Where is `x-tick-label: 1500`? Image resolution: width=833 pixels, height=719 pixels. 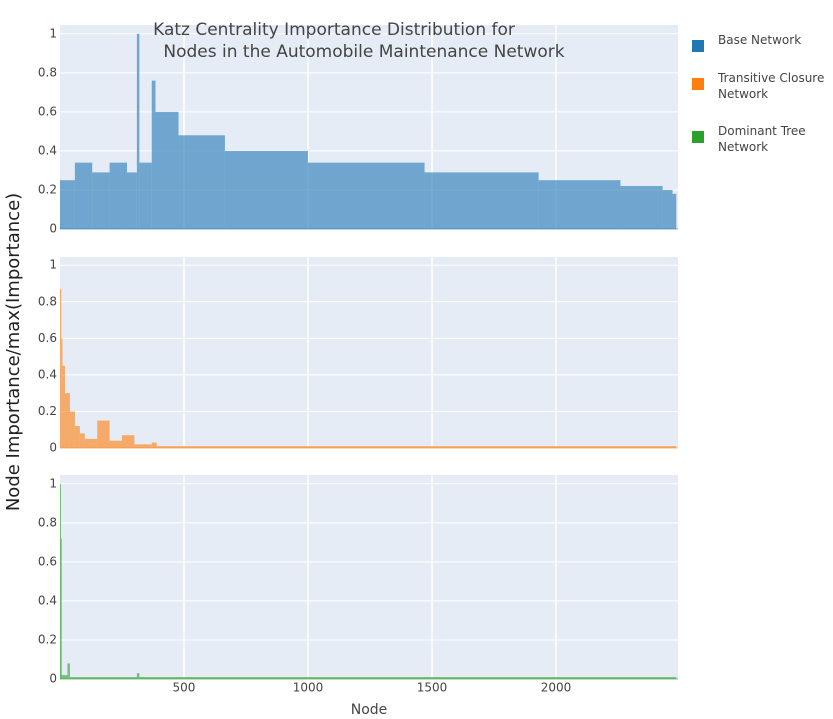 x-tick-label: 1500 is located at coordinates (432, 688).